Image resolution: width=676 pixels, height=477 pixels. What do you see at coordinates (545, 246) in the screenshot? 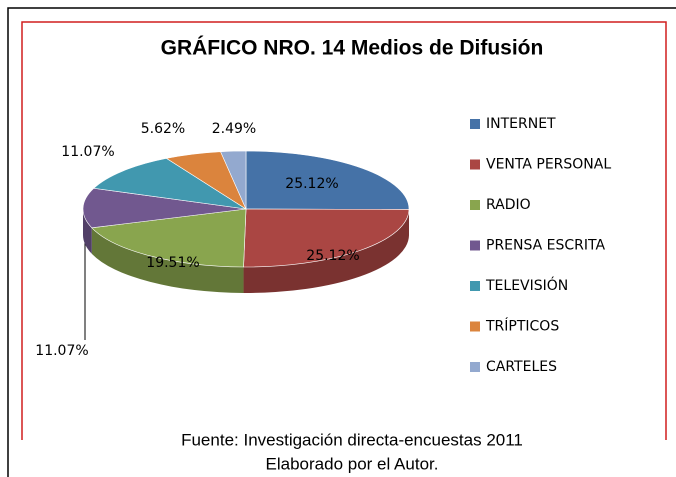
I see `legend-label: PRENSA ESCRITA` at bounding box center [545, 246].